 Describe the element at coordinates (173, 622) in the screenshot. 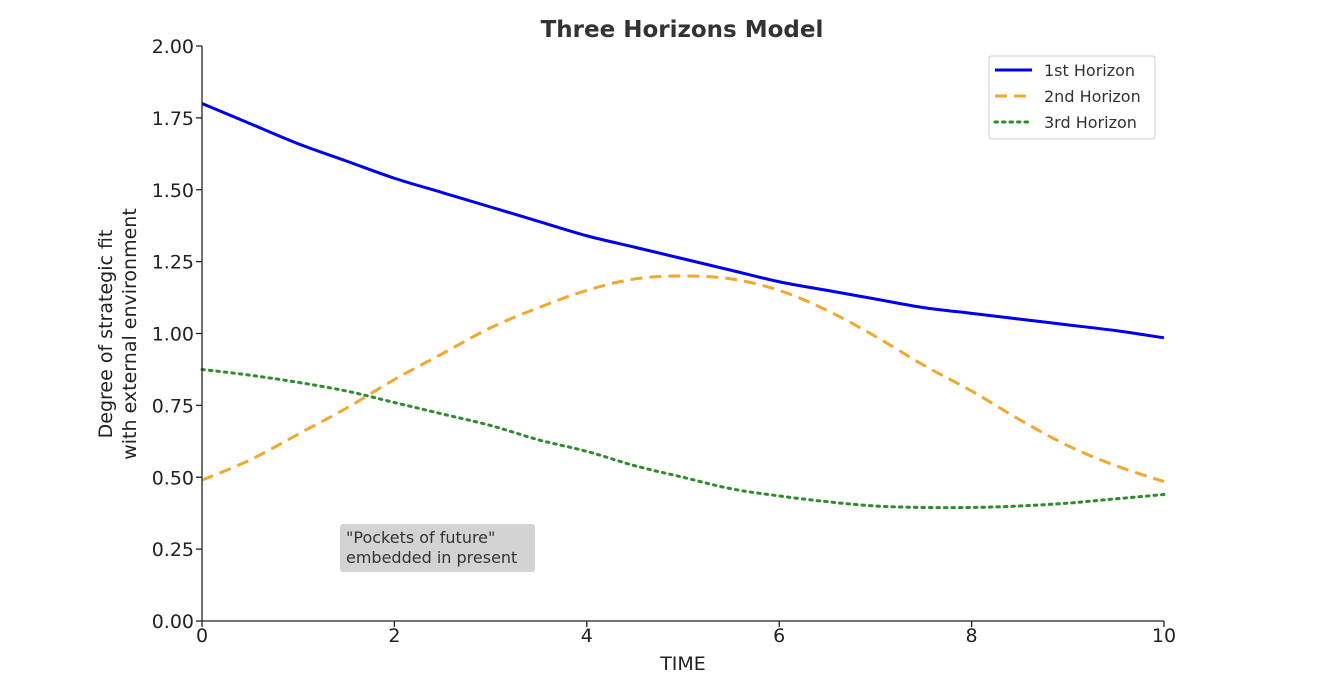

I see `y-tick-label: 0.00` at that location.